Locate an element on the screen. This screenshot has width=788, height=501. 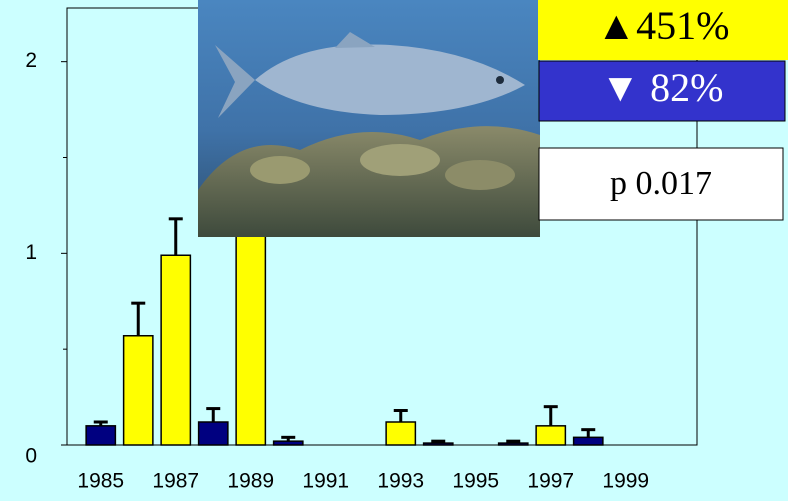
decrease-label: ▼ 82% is located at coordinates (662, 87).